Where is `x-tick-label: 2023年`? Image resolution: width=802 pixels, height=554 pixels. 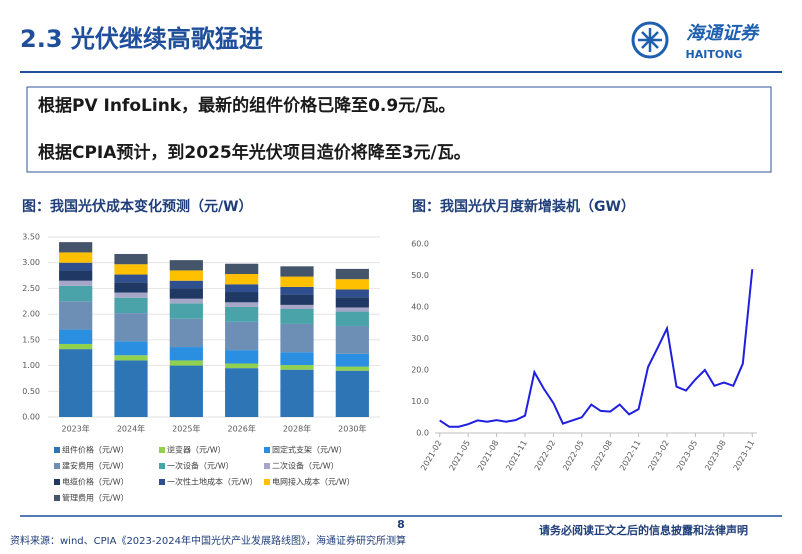
x-tick-label: 2023年 is located at coordinates (75, 429).